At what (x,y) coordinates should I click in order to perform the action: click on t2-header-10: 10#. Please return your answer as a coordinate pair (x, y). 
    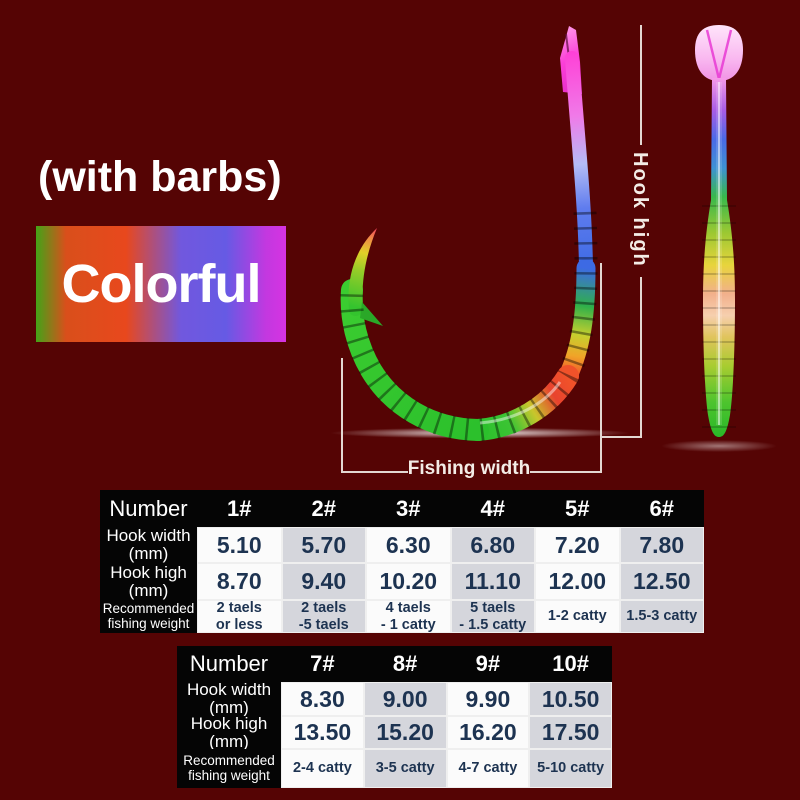
    Looking at the image, I should click on (570, 664).